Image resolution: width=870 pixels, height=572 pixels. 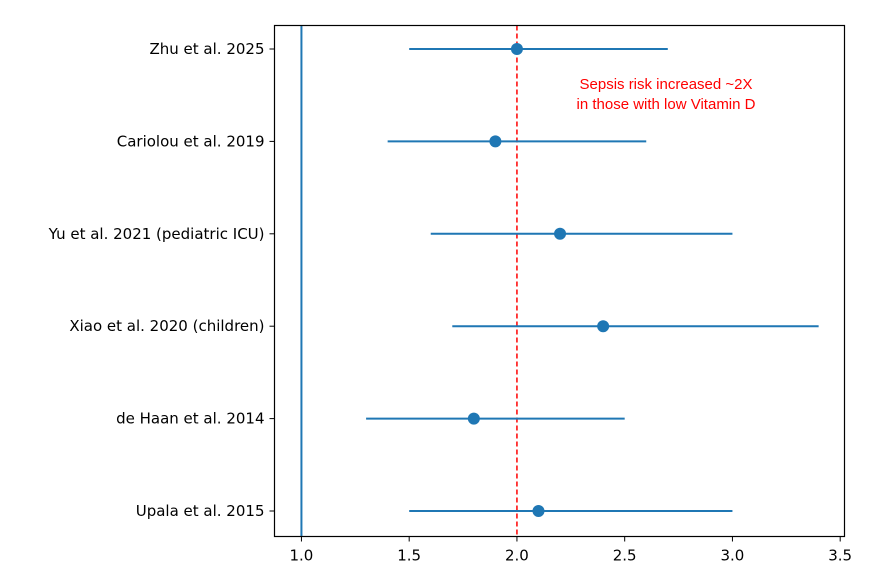 What do you see at coordinates (191, 141) in the screenshot?
I see `y-tick-label: Cariolou et al. 2019` at bounding box center [191, 141].